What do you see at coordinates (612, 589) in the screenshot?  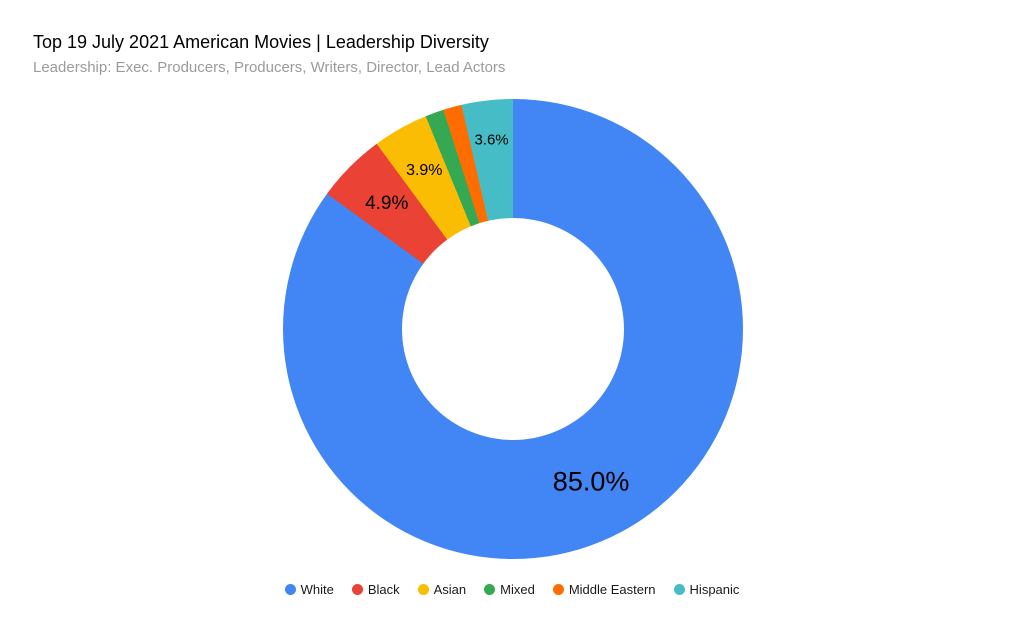 I see `legend-label: Middle Eastern` at bounding box center [612, 589].